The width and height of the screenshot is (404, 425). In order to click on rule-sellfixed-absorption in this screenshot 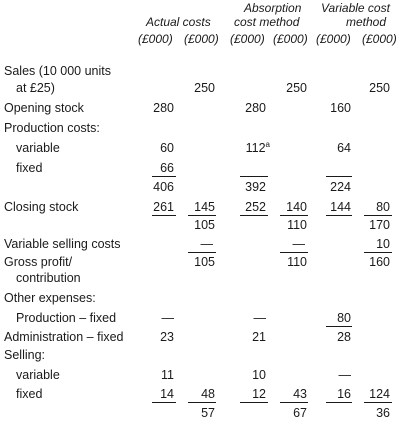, I will do `click(254, 402)`.